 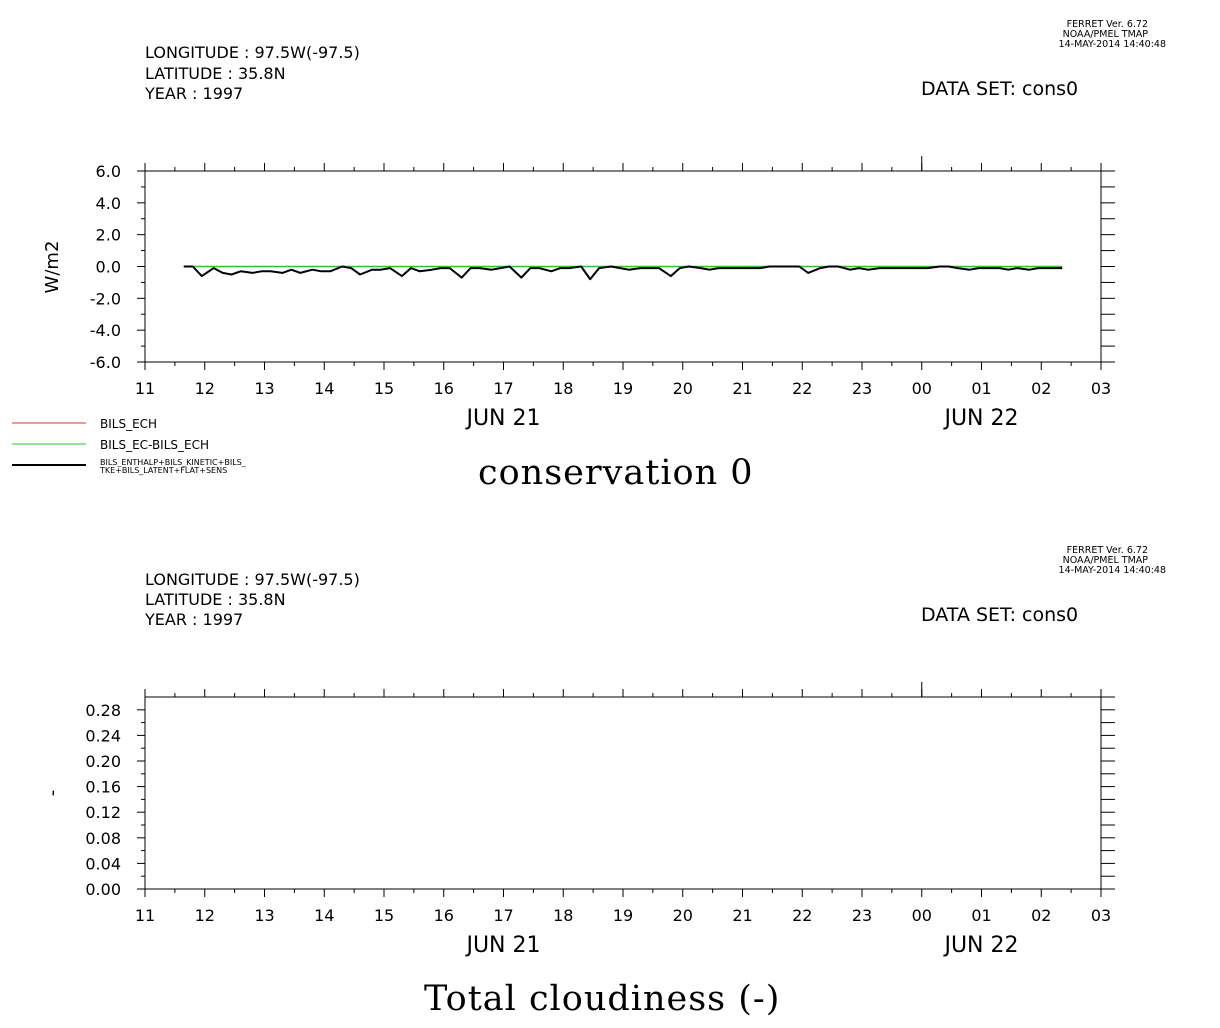 What do you see at coordinates (108, 267) in the screenshot?
I see `y-tick-label: 0.0` at bounding box center [108, 267].